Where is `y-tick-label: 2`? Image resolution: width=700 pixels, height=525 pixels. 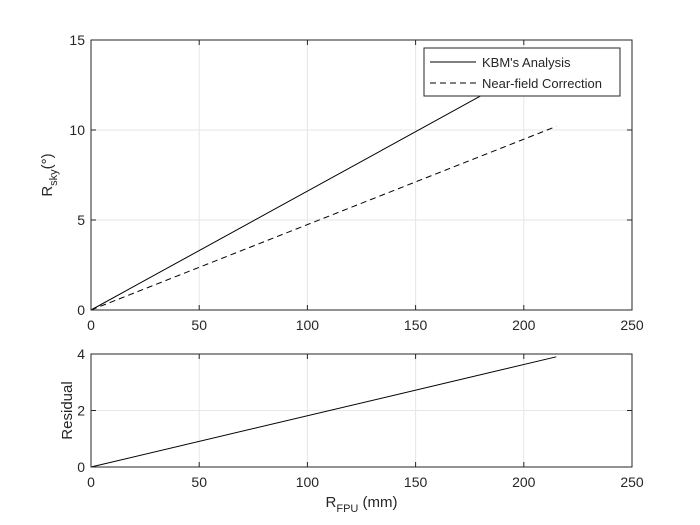 y-tick-label: 2 is located at coordinates (81, 411).